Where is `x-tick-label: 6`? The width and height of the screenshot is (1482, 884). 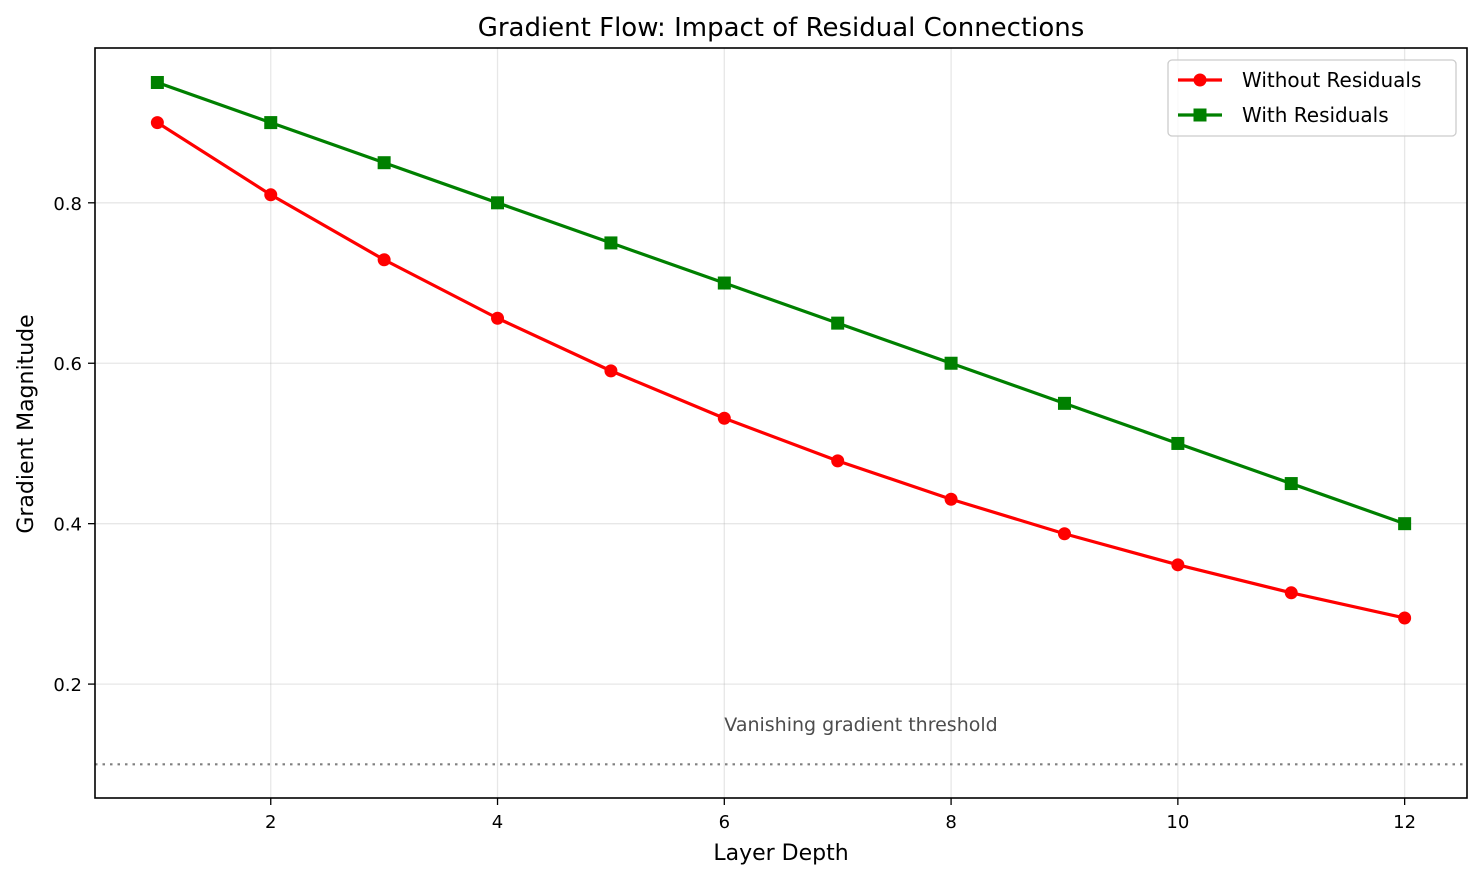 x-tick-label: 6 is located at coordinates (724, 822).